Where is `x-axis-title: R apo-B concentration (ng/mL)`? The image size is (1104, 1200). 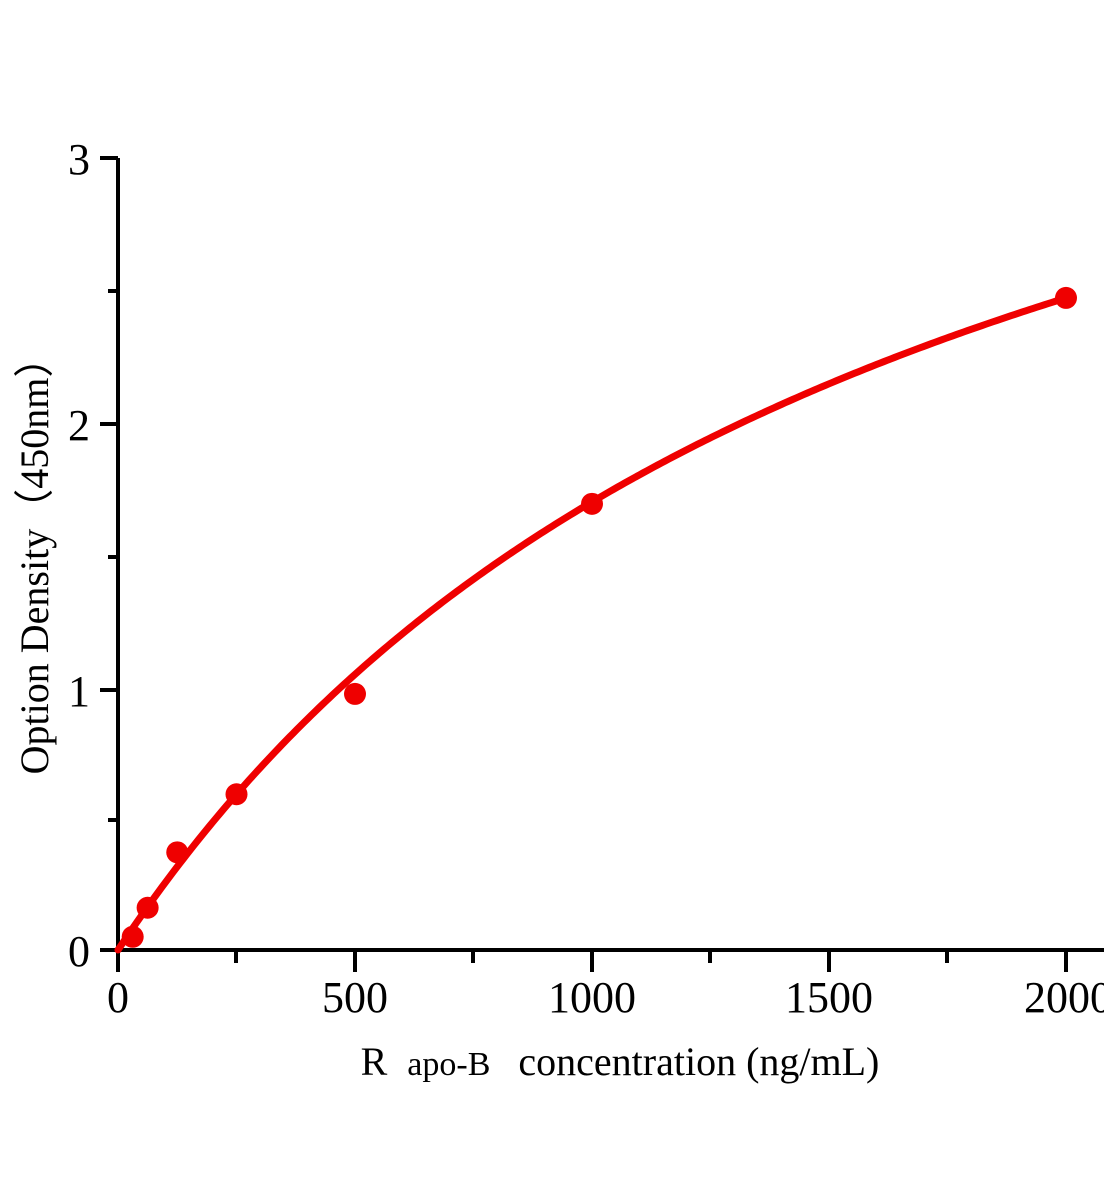
x-axis-title: R apo-B concentration (ng/mL) is located at coordinates (620, 1061).